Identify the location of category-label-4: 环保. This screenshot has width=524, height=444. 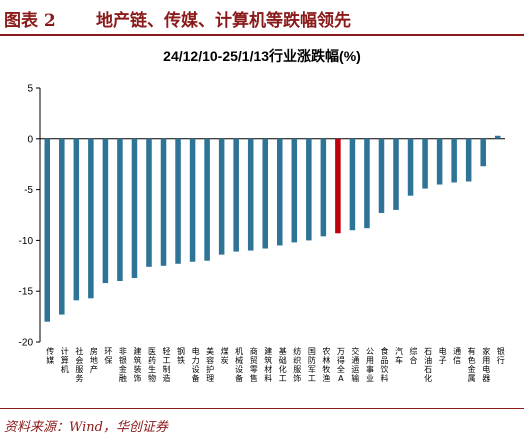
(108, 356).